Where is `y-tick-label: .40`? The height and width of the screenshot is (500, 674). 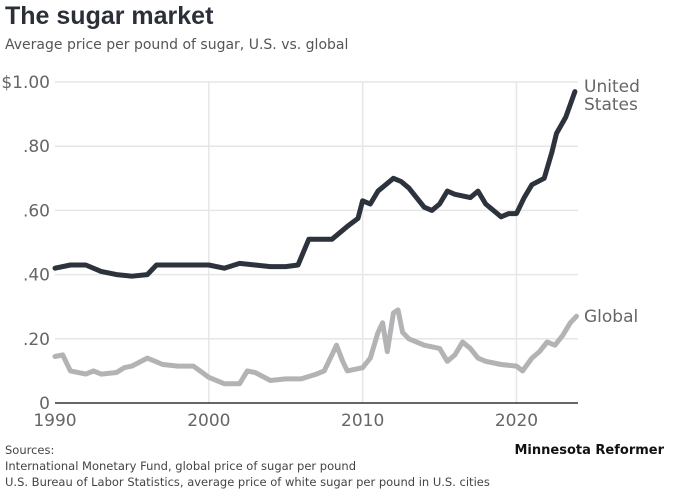 y-tick-label: .40 is located at coordinates (36, 276).